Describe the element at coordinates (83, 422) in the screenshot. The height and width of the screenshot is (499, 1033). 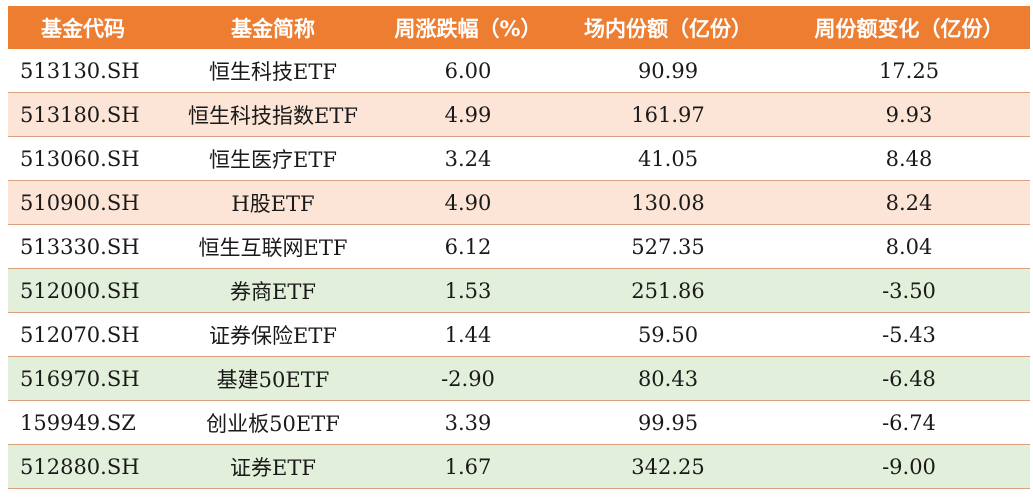
I see `cell-code: 159949.SZ` at that location.